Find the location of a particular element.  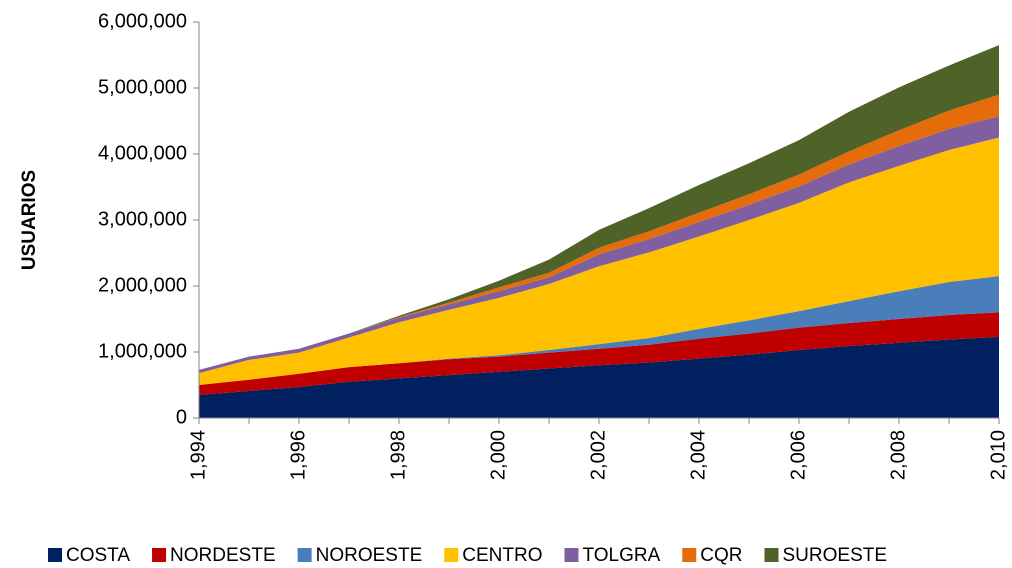

x-tick-label: 1,994 is located at coordinates (198, 455).